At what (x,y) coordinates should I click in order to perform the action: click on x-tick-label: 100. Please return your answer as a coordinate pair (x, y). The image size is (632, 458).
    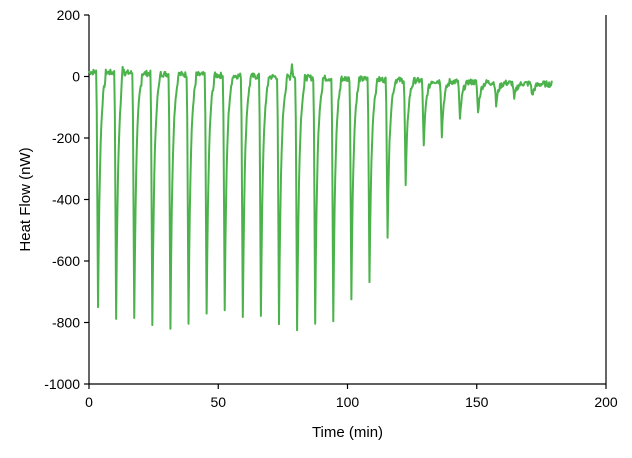
    Looking at the image, I should click on (348, 402).